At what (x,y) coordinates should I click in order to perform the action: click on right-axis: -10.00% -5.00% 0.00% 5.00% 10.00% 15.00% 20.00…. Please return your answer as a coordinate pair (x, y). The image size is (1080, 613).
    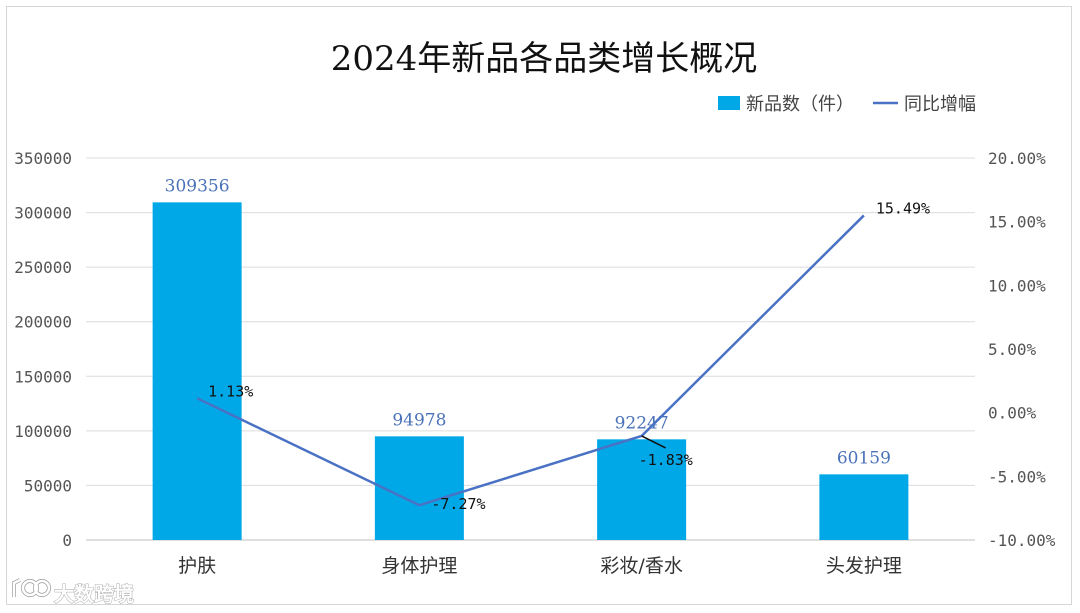
    Looking at the image, I should click on (1022, 349).